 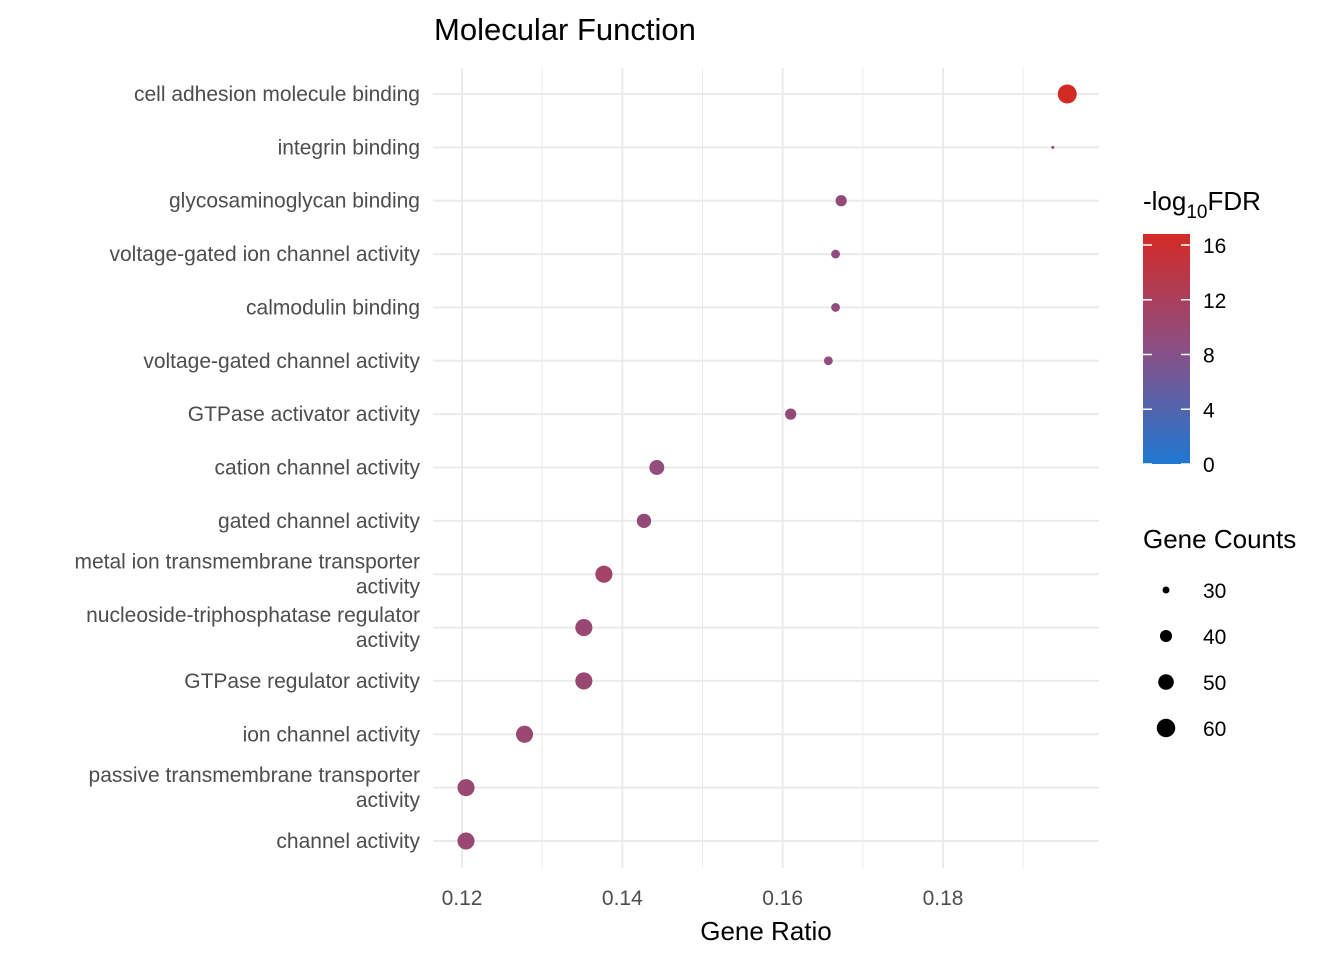 I want to click on size-legend-label: 40, so click(x=1214, y=637).